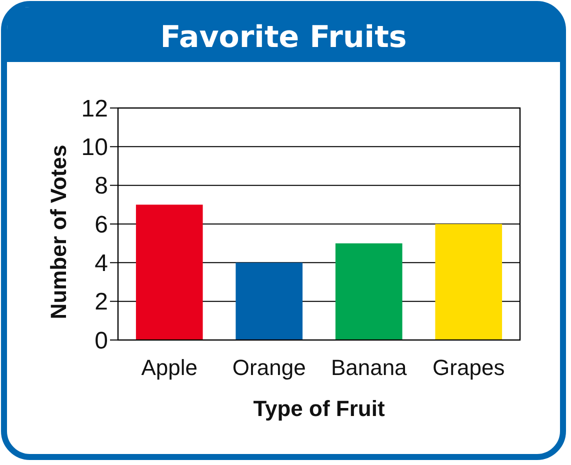 The height and width of the screenshot is (465, 571). I want to click on y-axis-title: Number of Votes, so click(58, 232).